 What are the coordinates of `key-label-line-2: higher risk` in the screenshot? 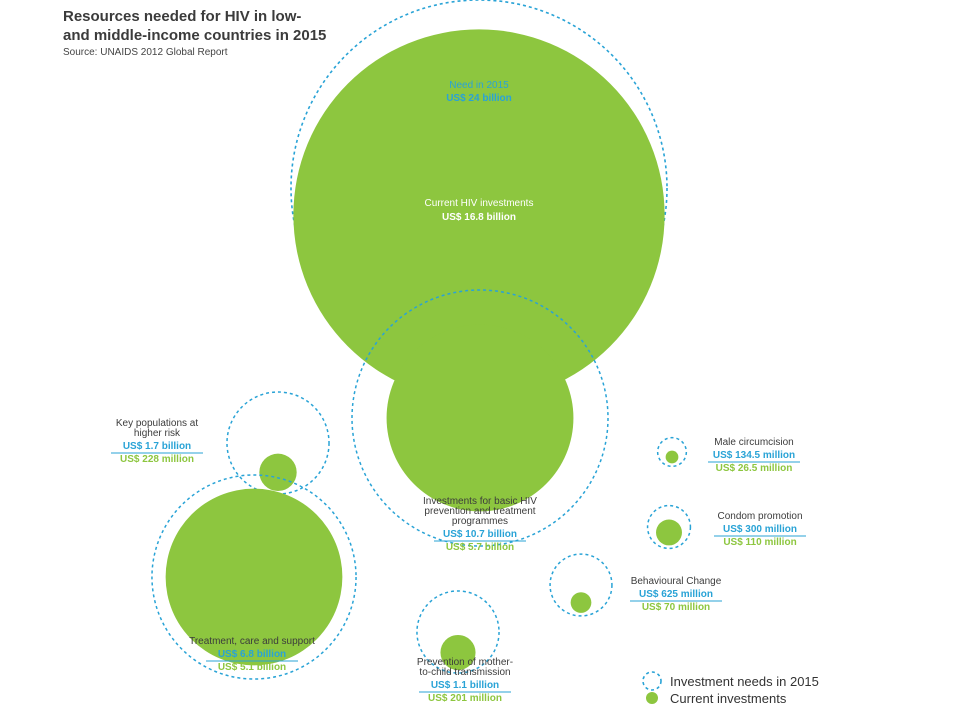 It's located at (157, 433).